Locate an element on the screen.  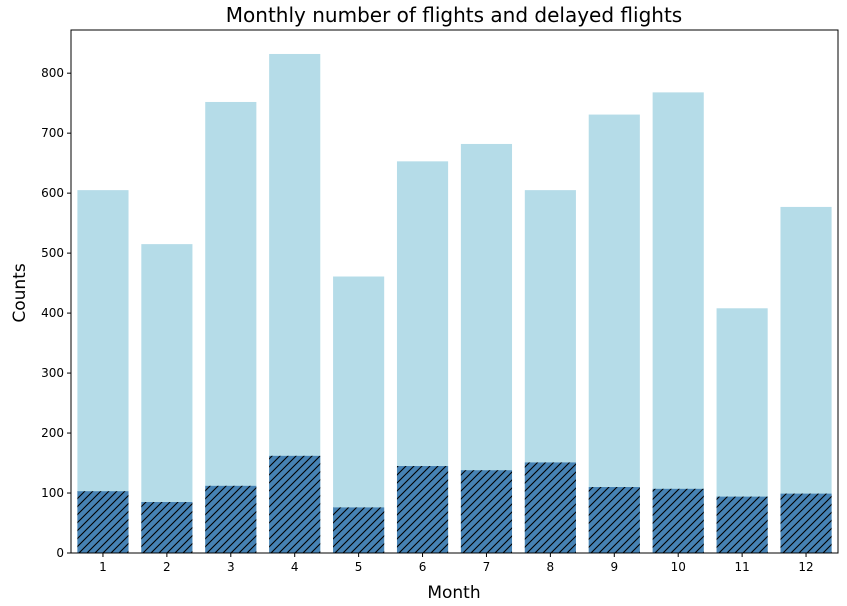
y-tick-label-700: 700 is located at coordinates (52, 133).